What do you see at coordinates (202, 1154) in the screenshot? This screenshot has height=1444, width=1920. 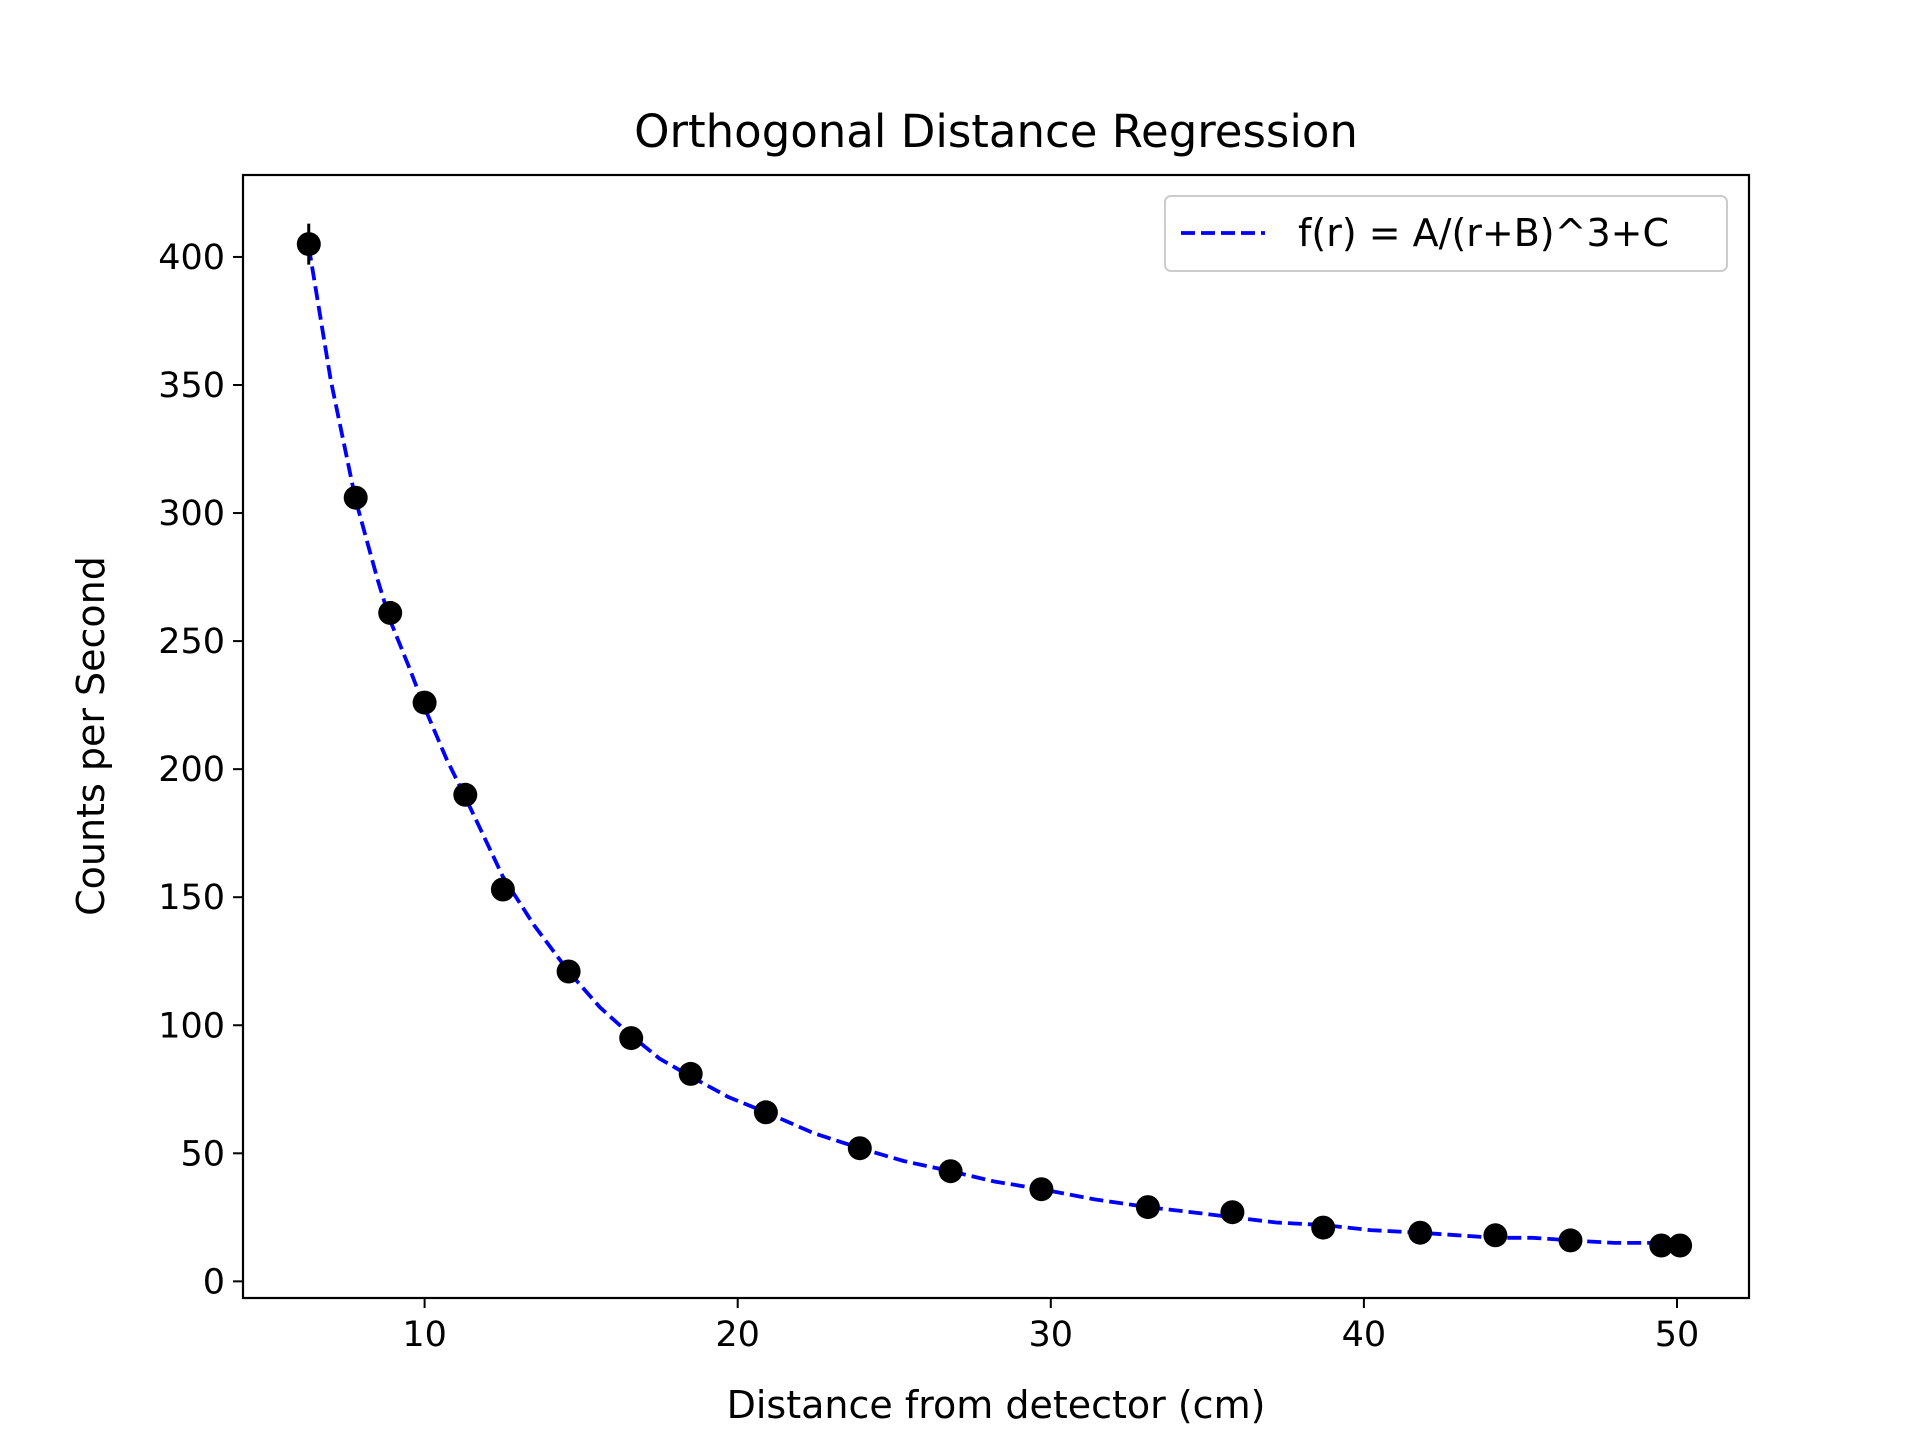 I see `y-tick-label: 50` at bounding box center [202, 1154].